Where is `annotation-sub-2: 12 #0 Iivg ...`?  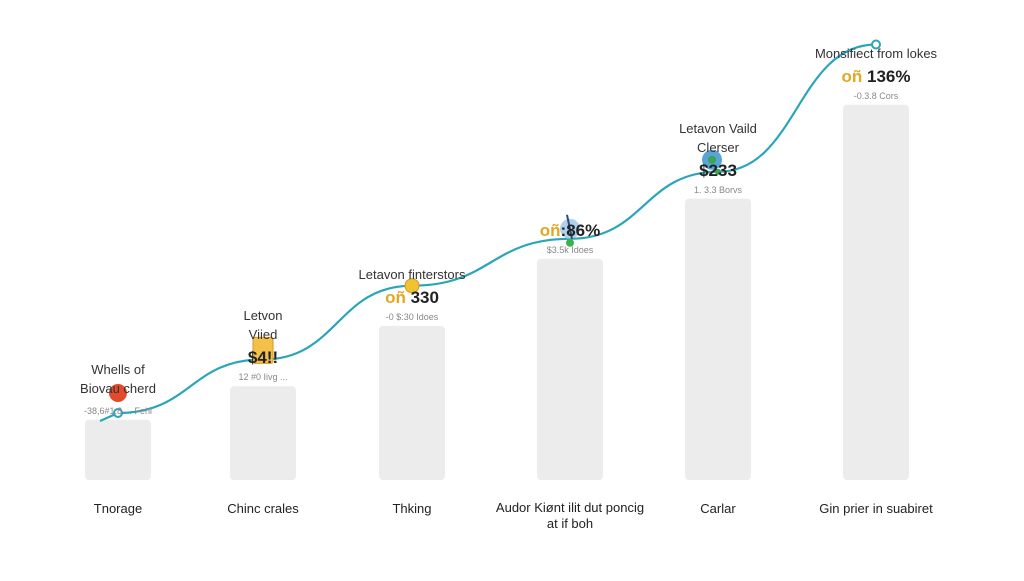 annotation-sub-2: 12 #0 Iivg ... is located at coordinates (263, 377).